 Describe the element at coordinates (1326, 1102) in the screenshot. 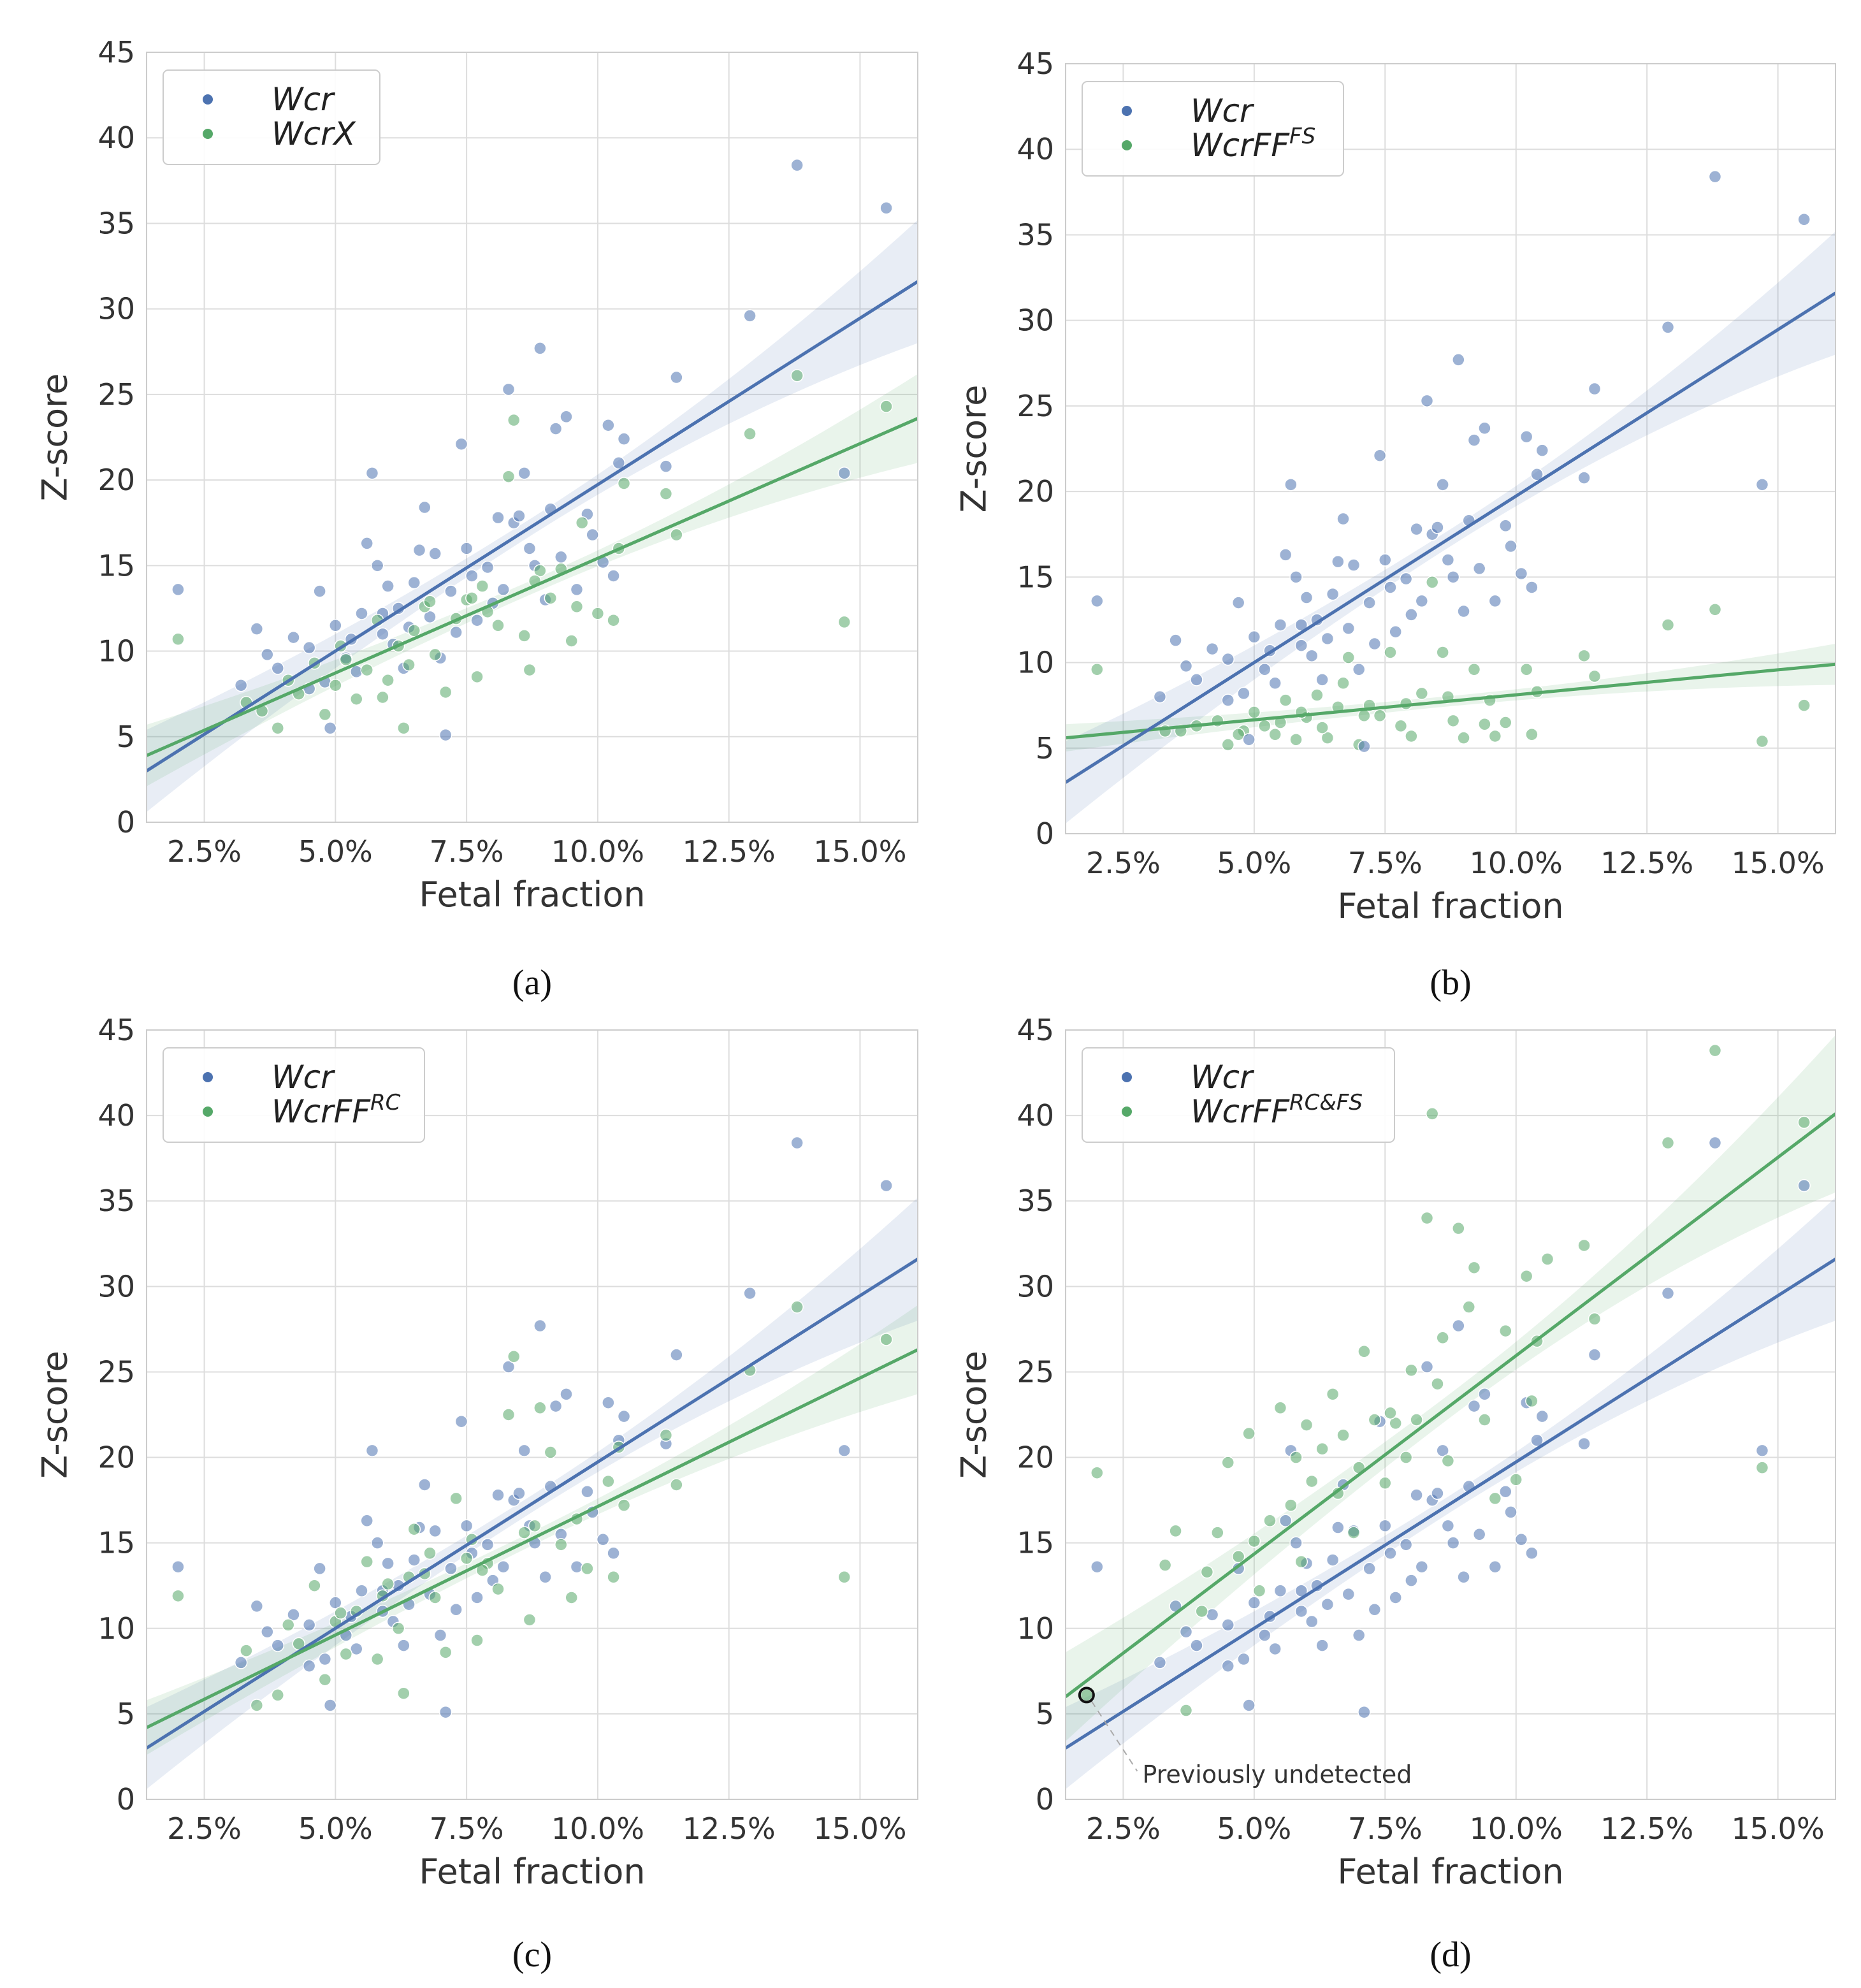

I see `legend-superscript: RC&FS` at that location.